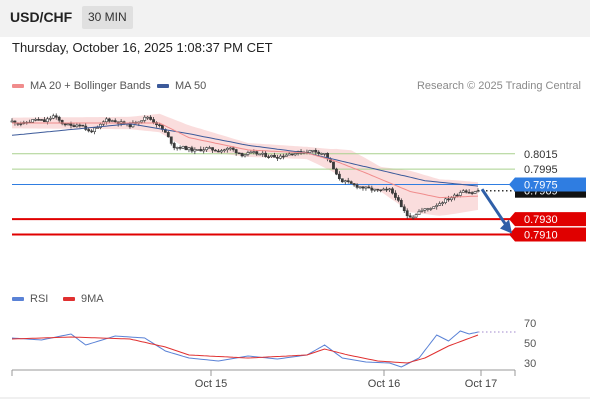  Describe the element at coordinates (245, 349) in the screenshot. I see `rsi-line` at that location.